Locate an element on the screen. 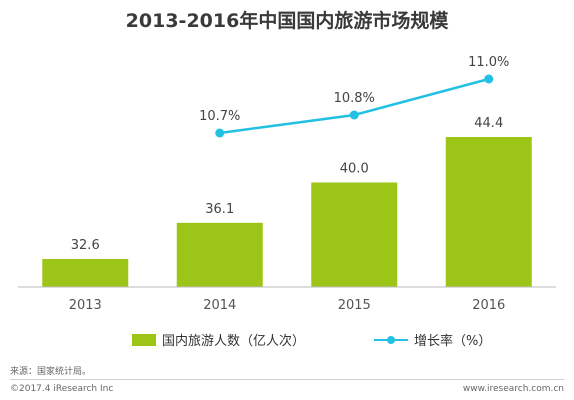  bar-value-label: 32.6 is located at coordinates (85, 245).